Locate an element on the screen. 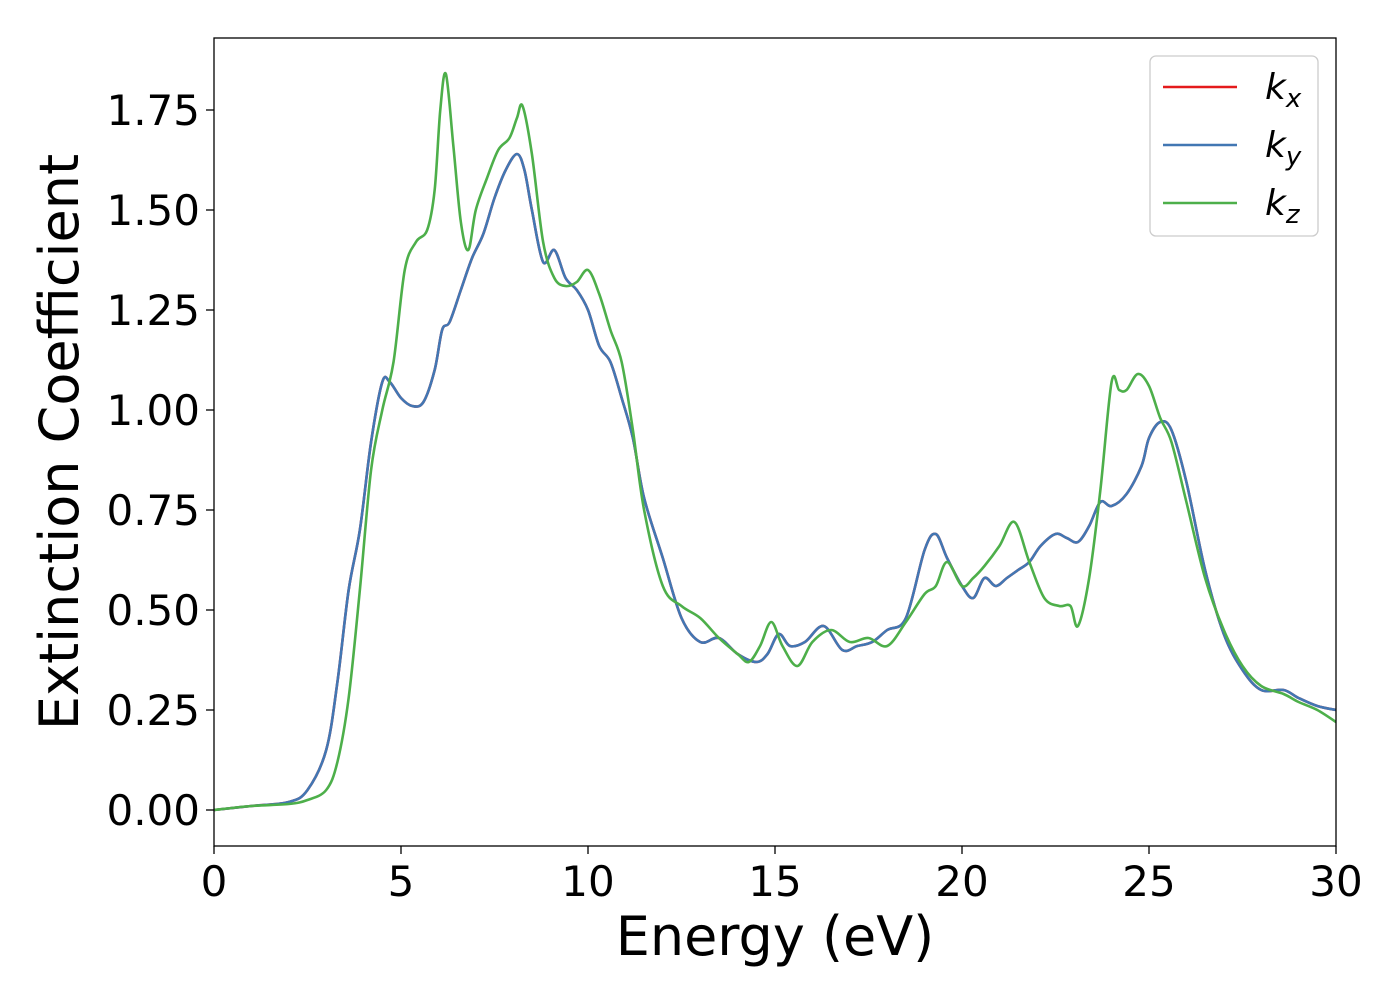  x-tick-label: 25 is located at coordinates (1148, 881).